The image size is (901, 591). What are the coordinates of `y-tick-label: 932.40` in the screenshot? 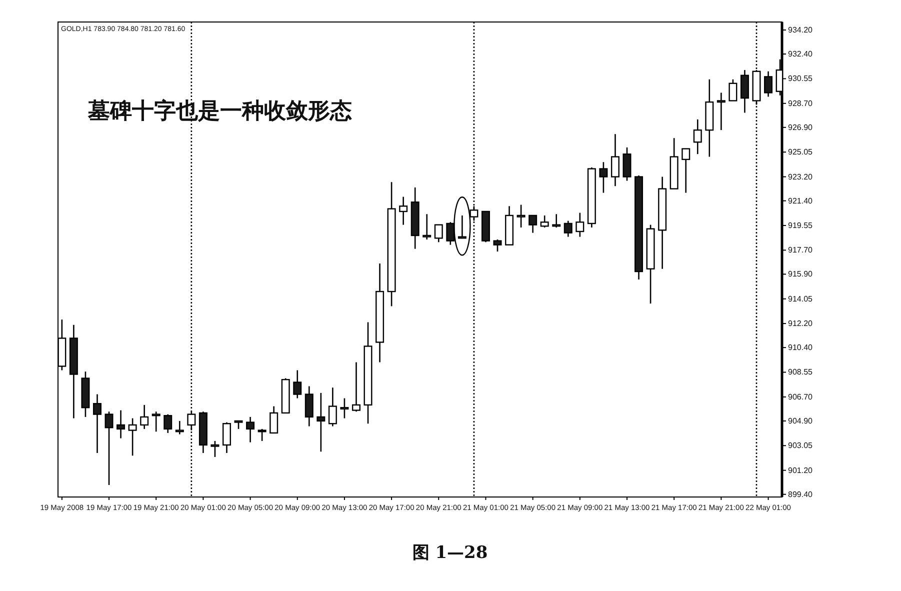 It's located at (801, 54).